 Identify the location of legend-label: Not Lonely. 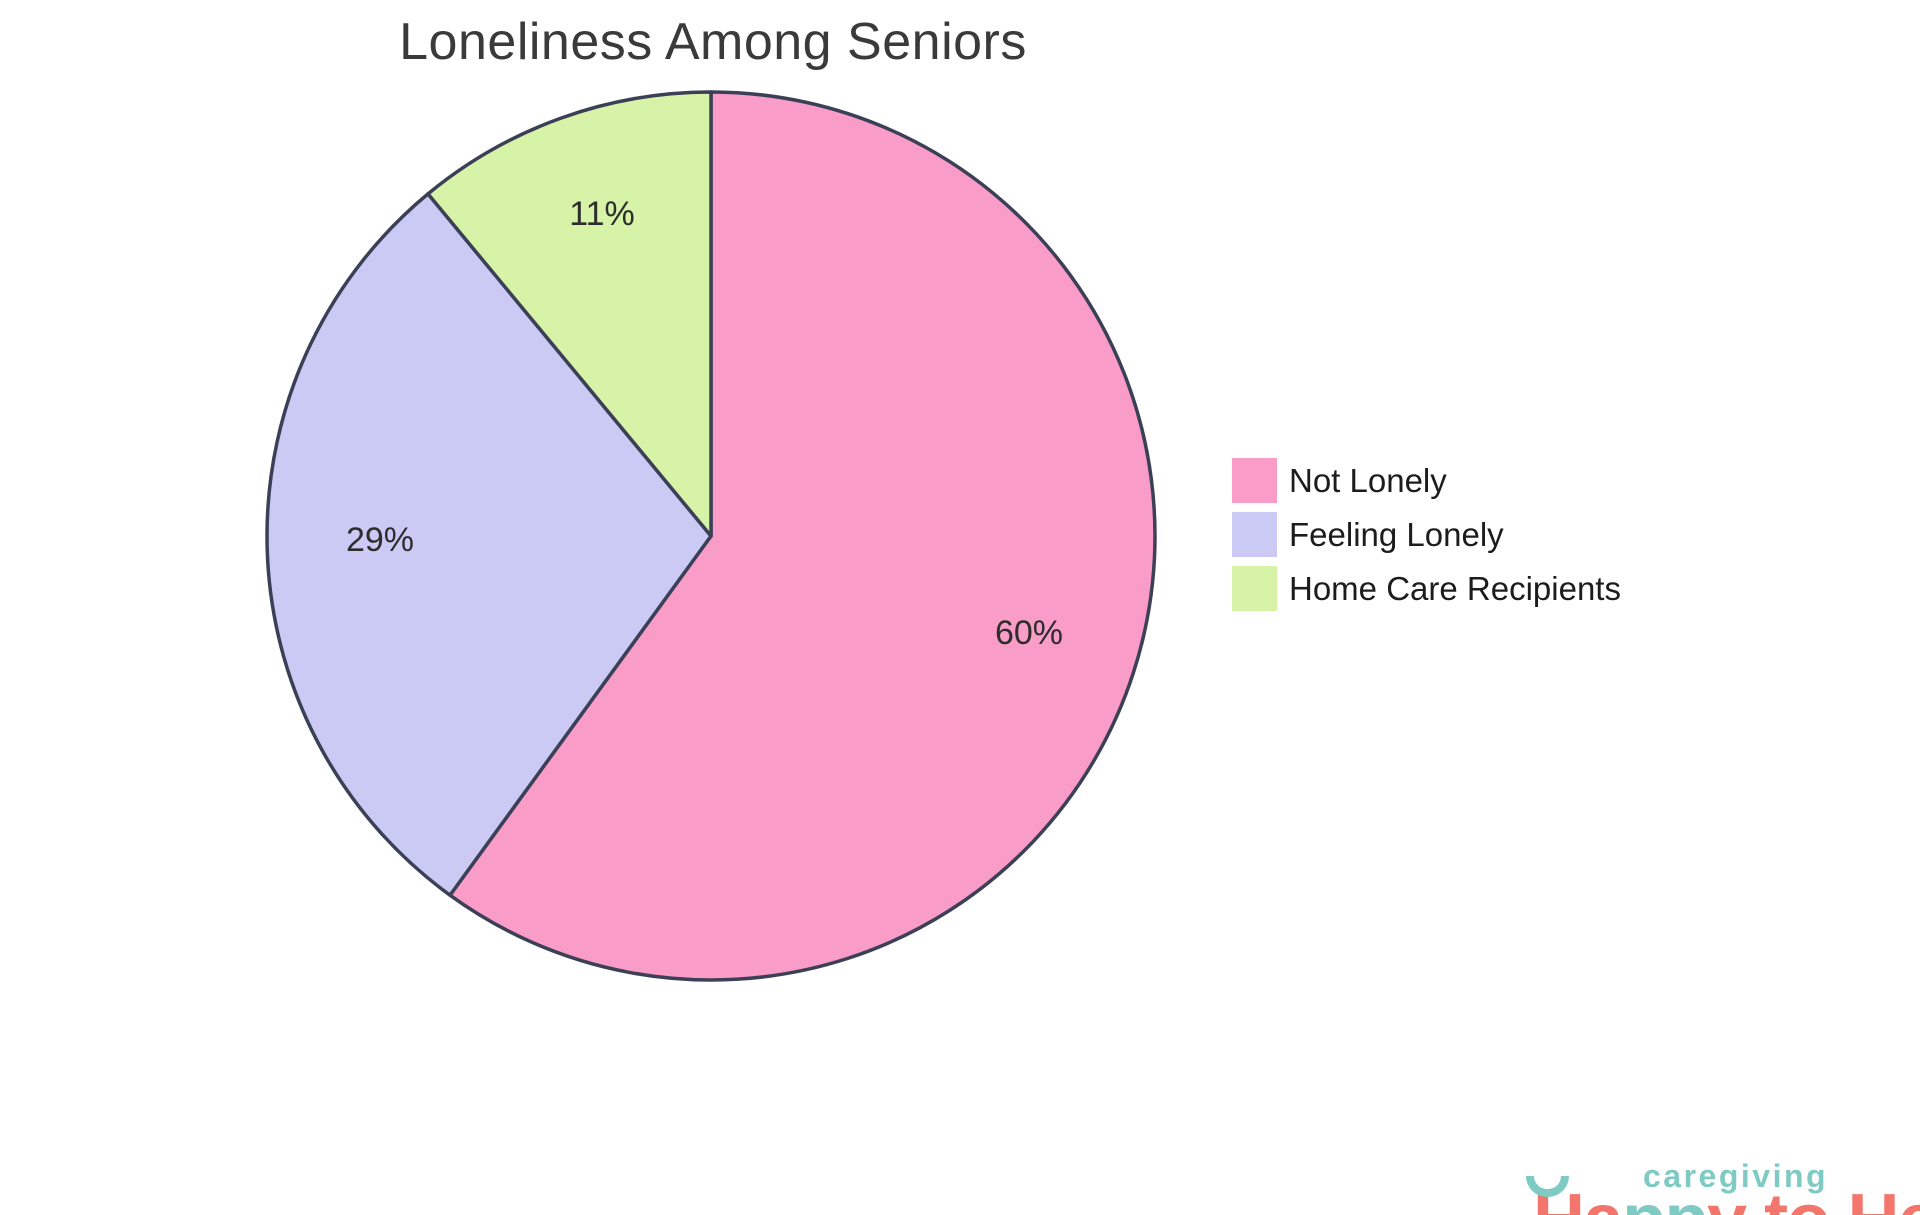
(1368, 480).